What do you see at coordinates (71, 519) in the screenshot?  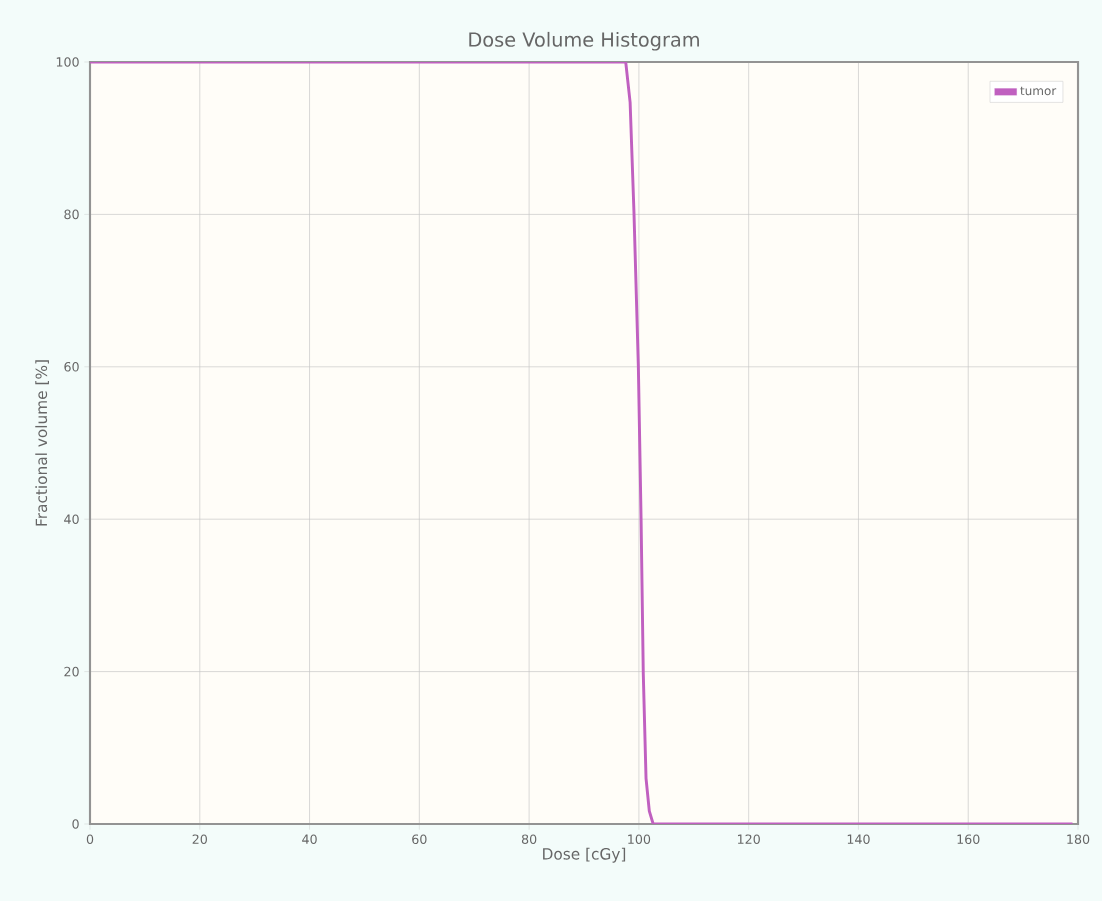 I see `y-tick-label: 40` at bounding box center [71, 519].